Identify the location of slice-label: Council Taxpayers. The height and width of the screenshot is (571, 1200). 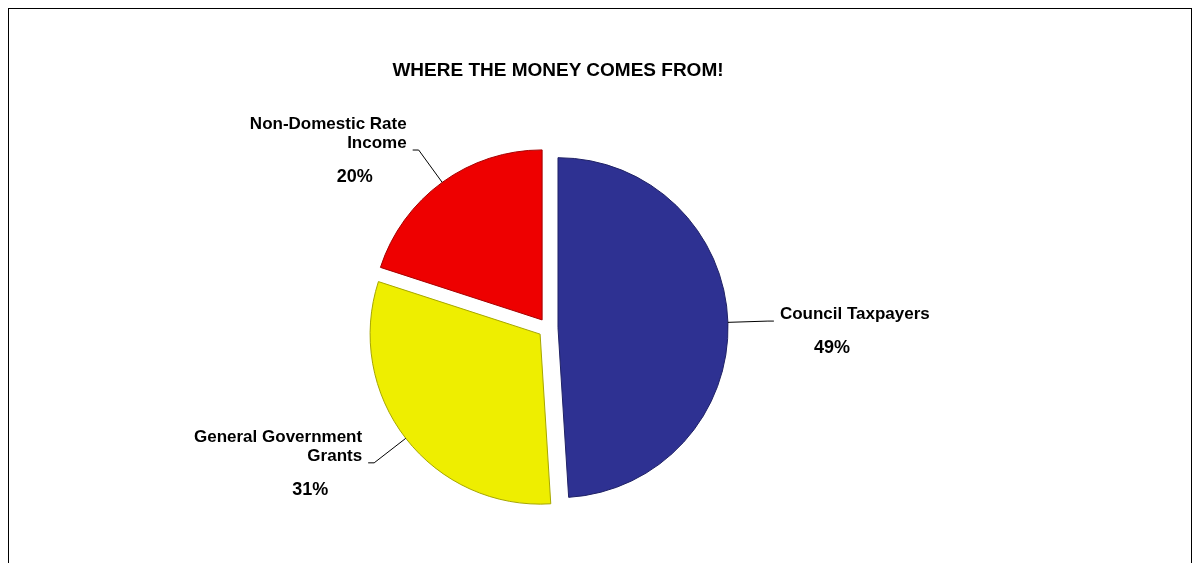
(854, 314).